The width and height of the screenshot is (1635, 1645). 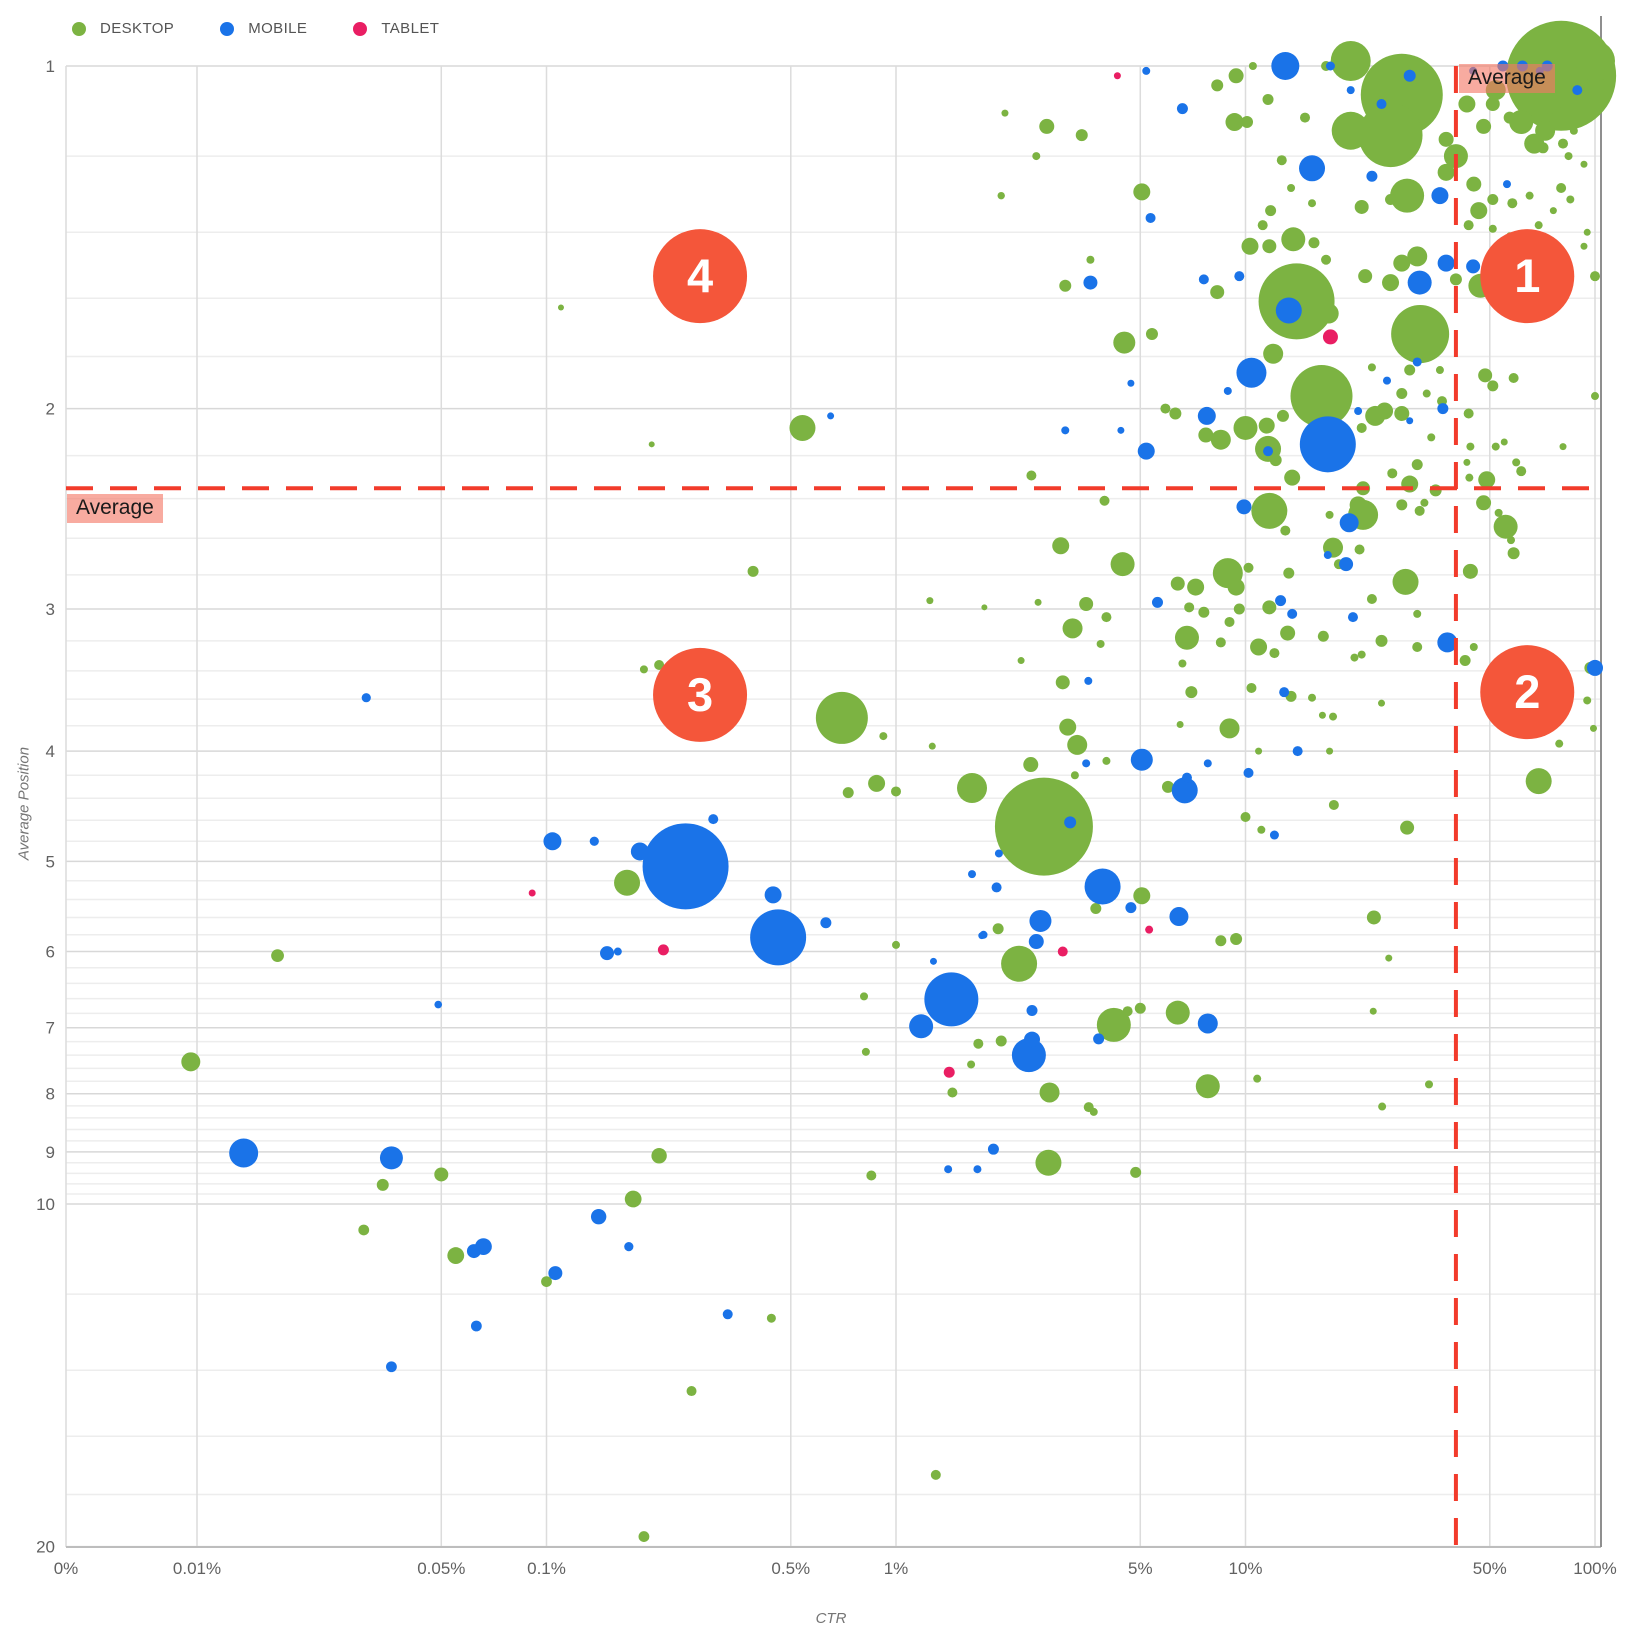 What do you see at coordinates (1117, 76) in the screenshot?
I see `bubble-tablet` at bounding box center [1117, 76].